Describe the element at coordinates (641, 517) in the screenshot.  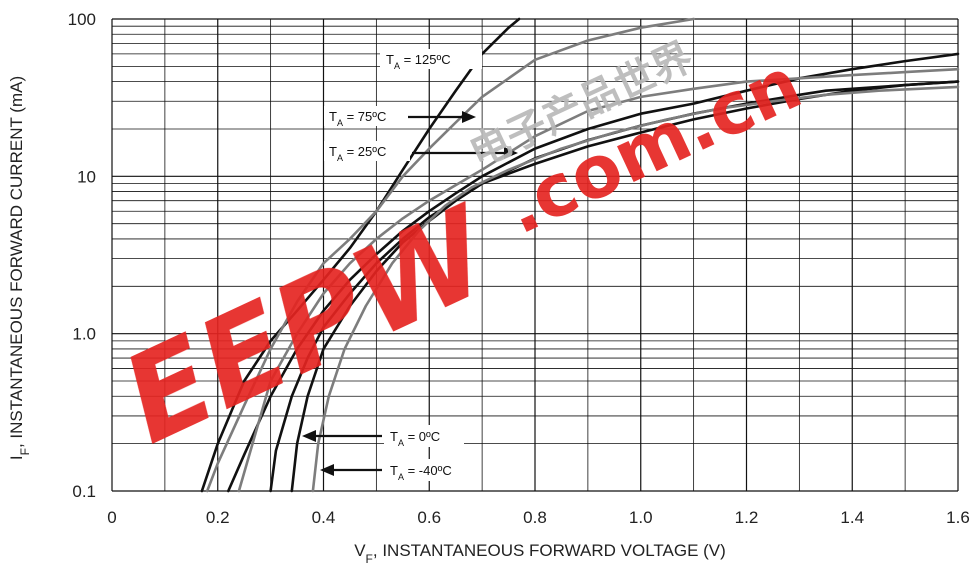
I see `x-tick-label: 1.0` at that location.